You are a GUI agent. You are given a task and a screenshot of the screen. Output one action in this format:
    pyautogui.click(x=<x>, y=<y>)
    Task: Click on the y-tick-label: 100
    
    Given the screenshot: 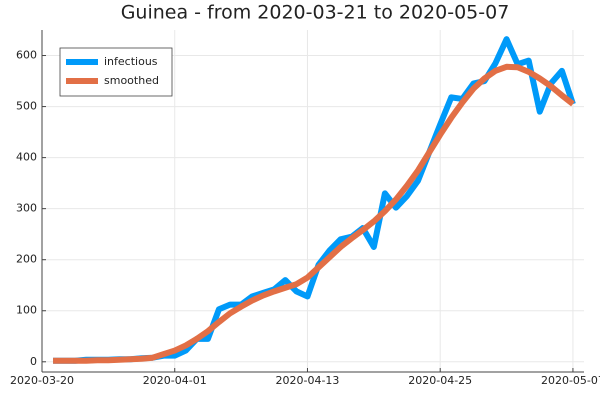 What is the action you would take?
    pyautogui.click(x=26, y=310)
    